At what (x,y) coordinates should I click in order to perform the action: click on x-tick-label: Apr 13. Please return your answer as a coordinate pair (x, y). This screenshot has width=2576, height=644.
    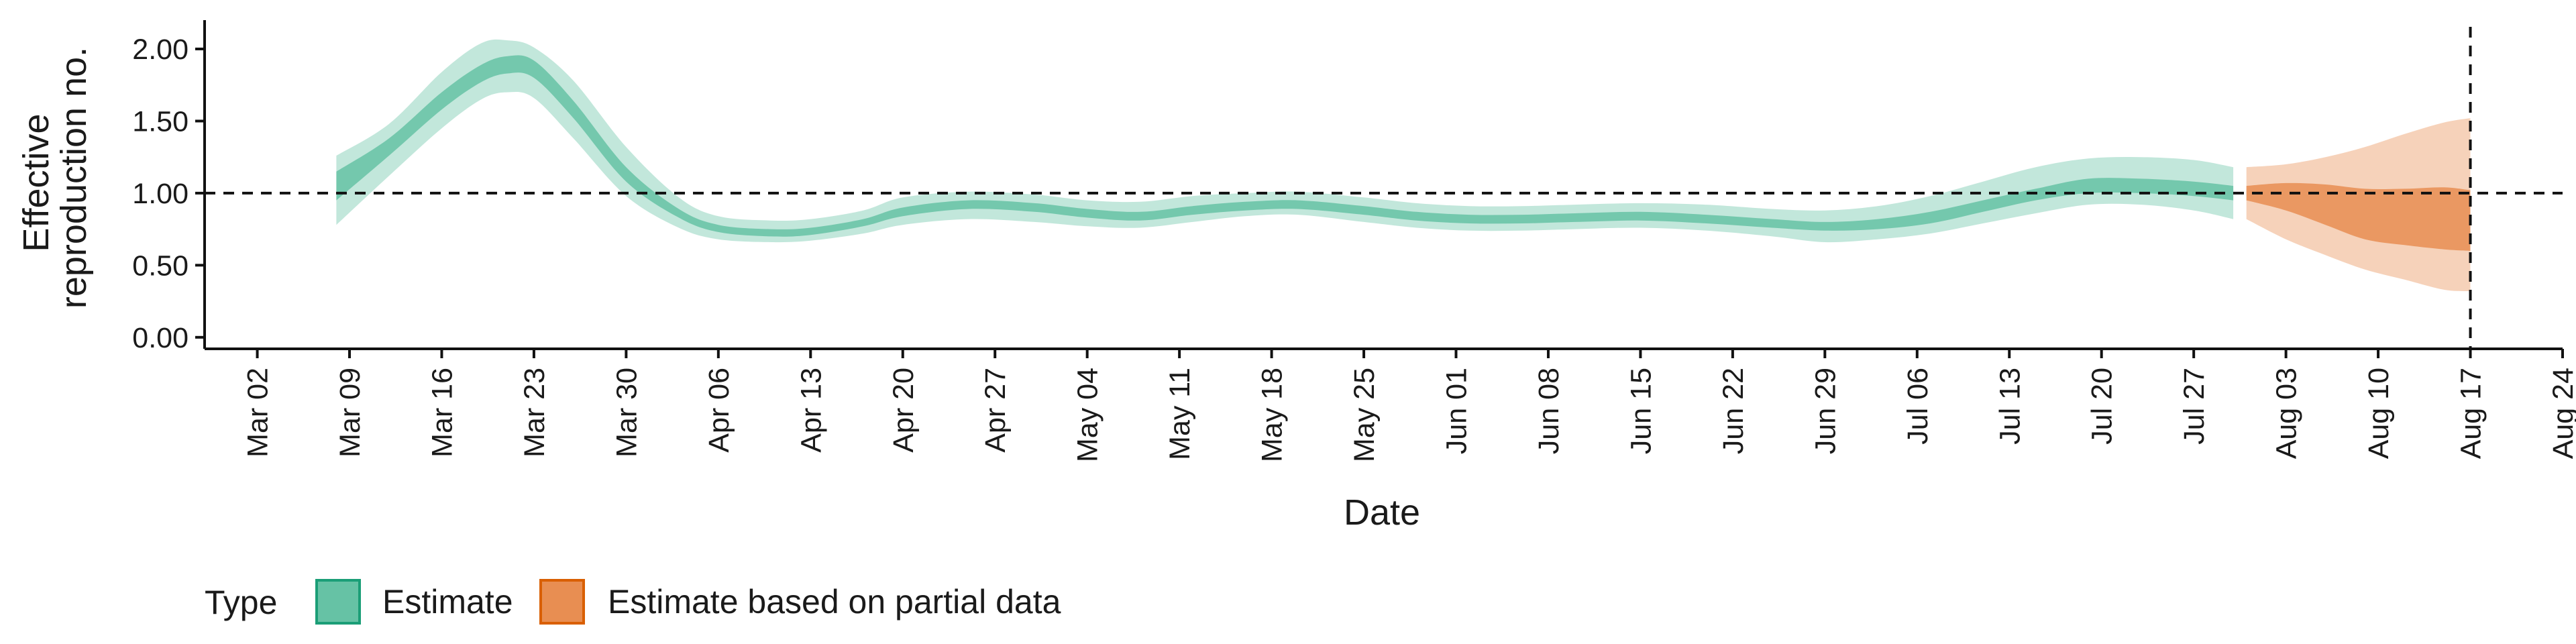
    Looking at the image, I should click on (811, 410).